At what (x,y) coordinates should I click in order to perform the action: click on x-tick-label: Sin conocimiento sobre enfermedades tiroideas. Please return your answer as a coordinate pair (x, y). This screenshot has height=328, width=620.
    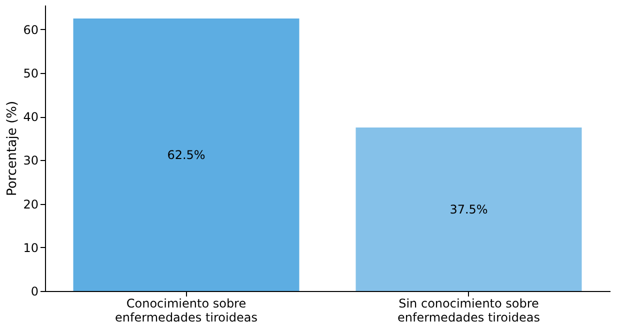
    Looking at the image, I should click on (469, 310).